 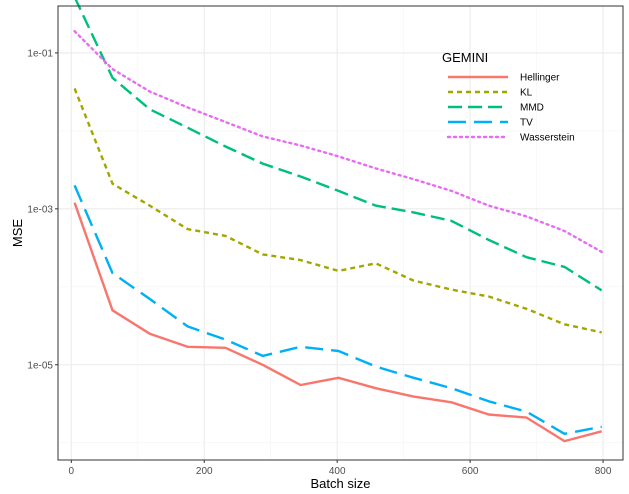 I want to click on x-tick-label: 600, so click(x=470, y=471).